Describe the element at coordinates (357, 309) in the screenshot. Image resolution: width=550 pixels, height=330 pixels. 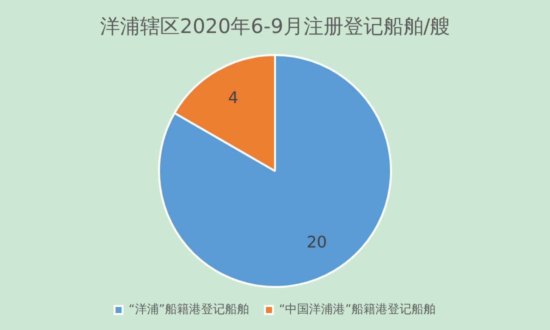
I see `legend-label: “中国洋浦港”船籍港登记船舶` at that location.